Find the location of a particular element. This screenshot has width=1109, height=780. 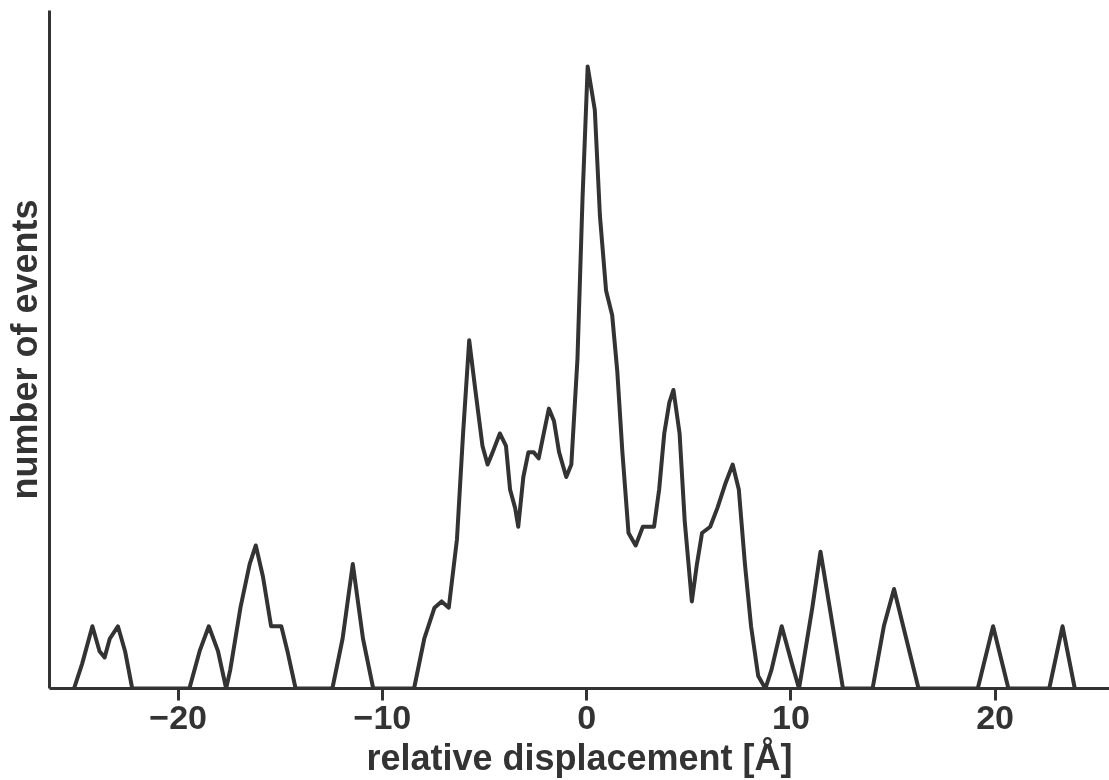

x-tick-label: 0 is located at coordinates (587, 716).